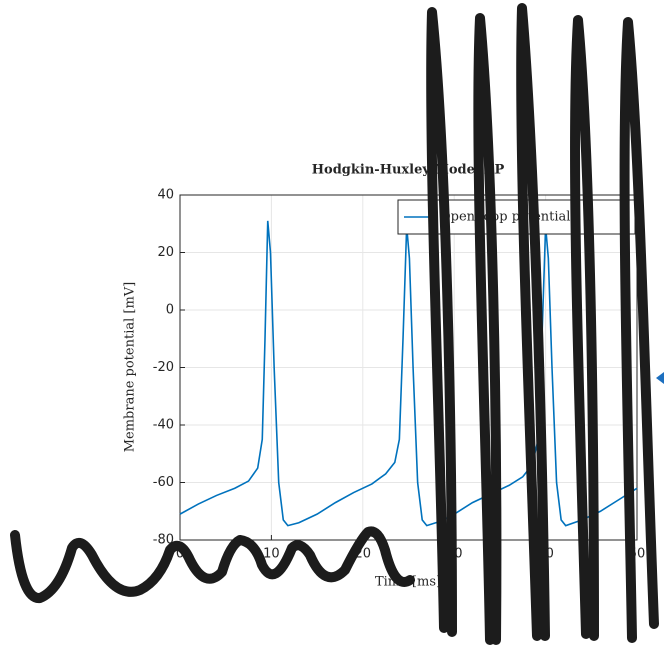 This screenshot has width=664, height=649. Describe the element at coordinates (170, 310) in the screenshot. I see `y-tick-label: 0` at that location.